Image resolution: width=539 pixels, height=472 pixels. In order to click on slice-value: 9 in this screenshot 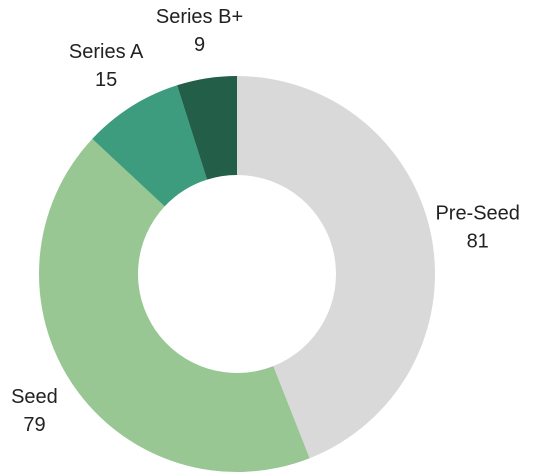, I will do `click(199, 45)`.